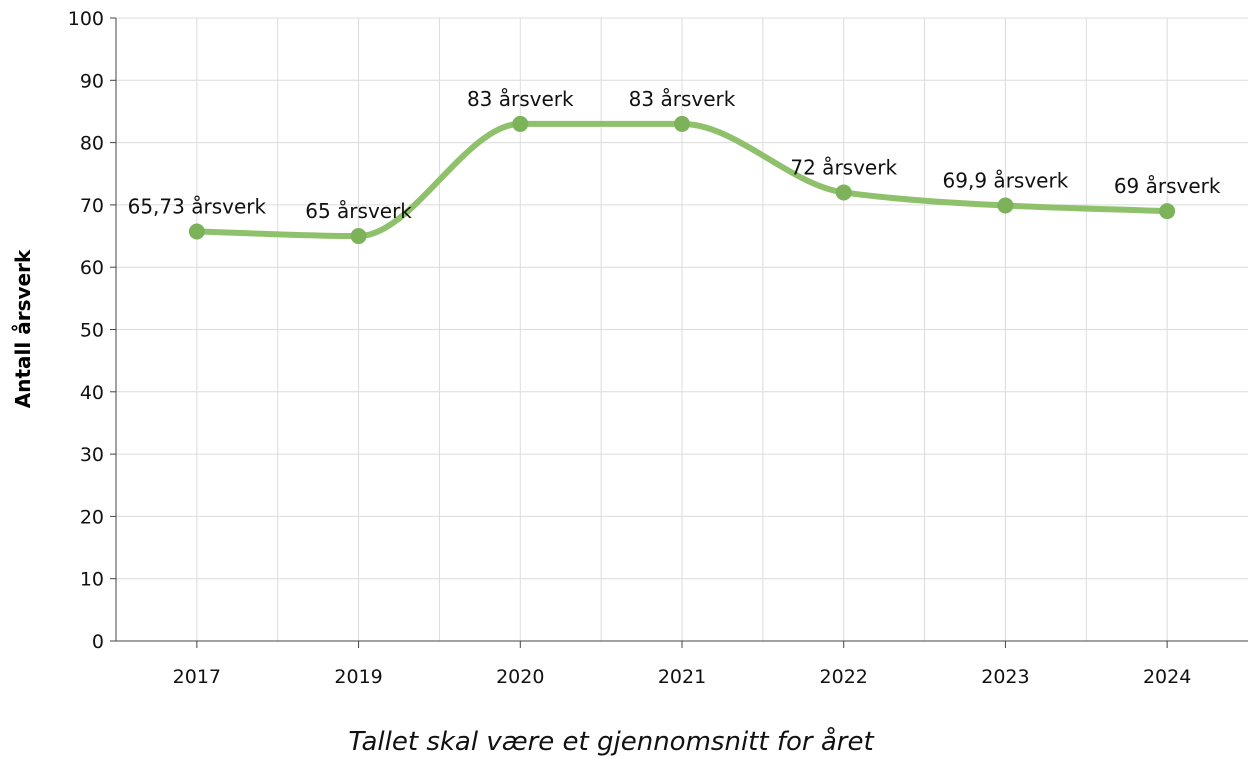 This screenshot has height=758, width=1252. What do you see at coordinates (844, 677) in the screenshot?
I see `x-tick-label: 2022` at bounding box center [844, 677].